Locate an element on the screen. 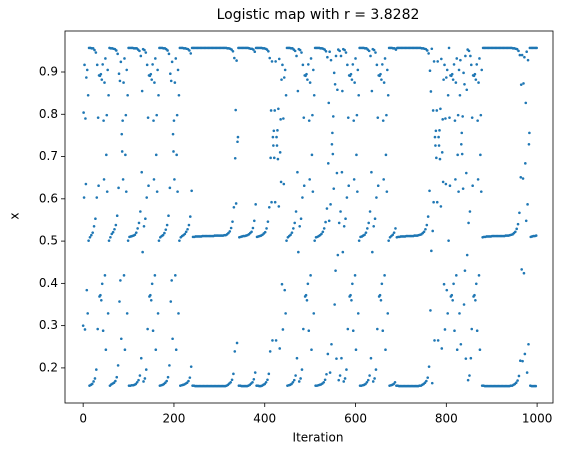 The image size is (567, 459). x-tick-label: 1000 is located at coordinates (537, 419).